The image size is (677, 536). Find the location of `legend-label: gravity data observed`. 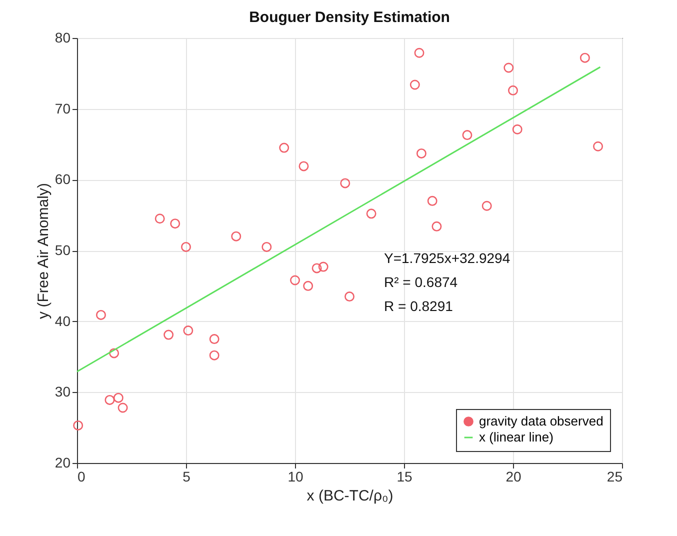

legend-label: gravity data observed is located at coordinates (541, 421).